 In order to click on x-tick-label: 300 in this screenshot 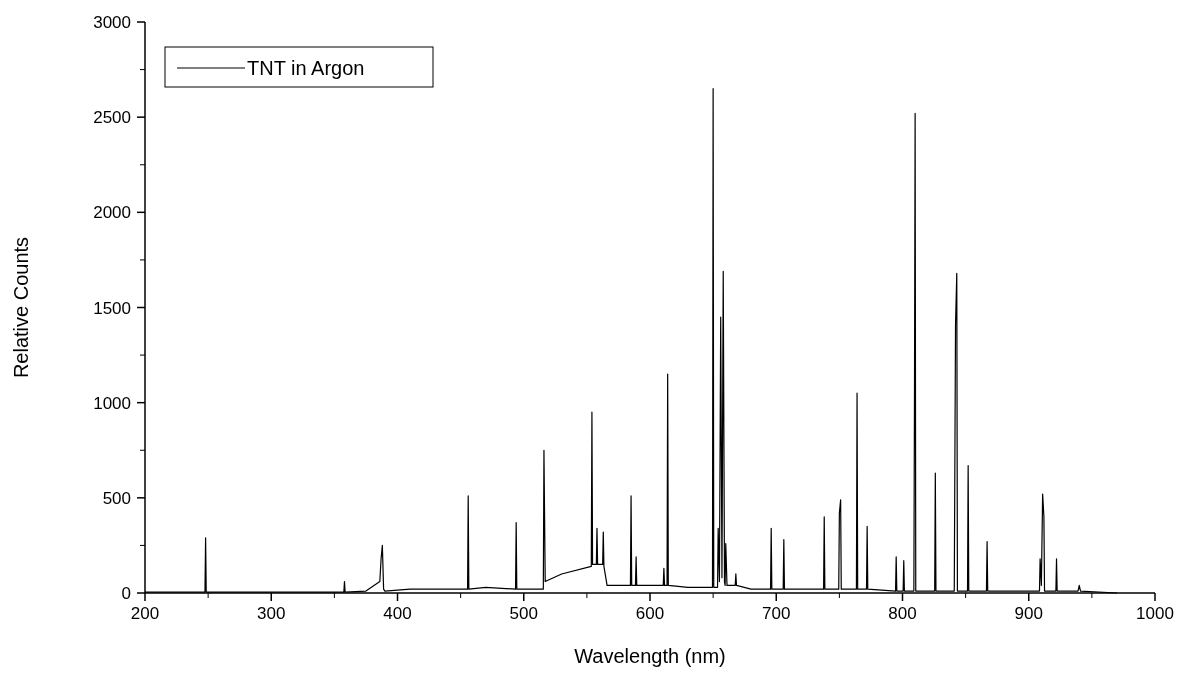, I will do `click(271, 613)`.